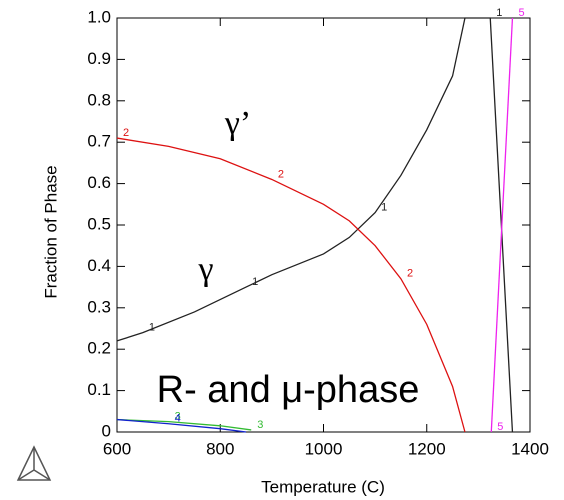 The width and height of the screenshot is (564, 500). What do you see at coordinates (323, 486) in the screenshot?
I see `x-axis-label: Temperature (C)` at bounding box center [323, 486].